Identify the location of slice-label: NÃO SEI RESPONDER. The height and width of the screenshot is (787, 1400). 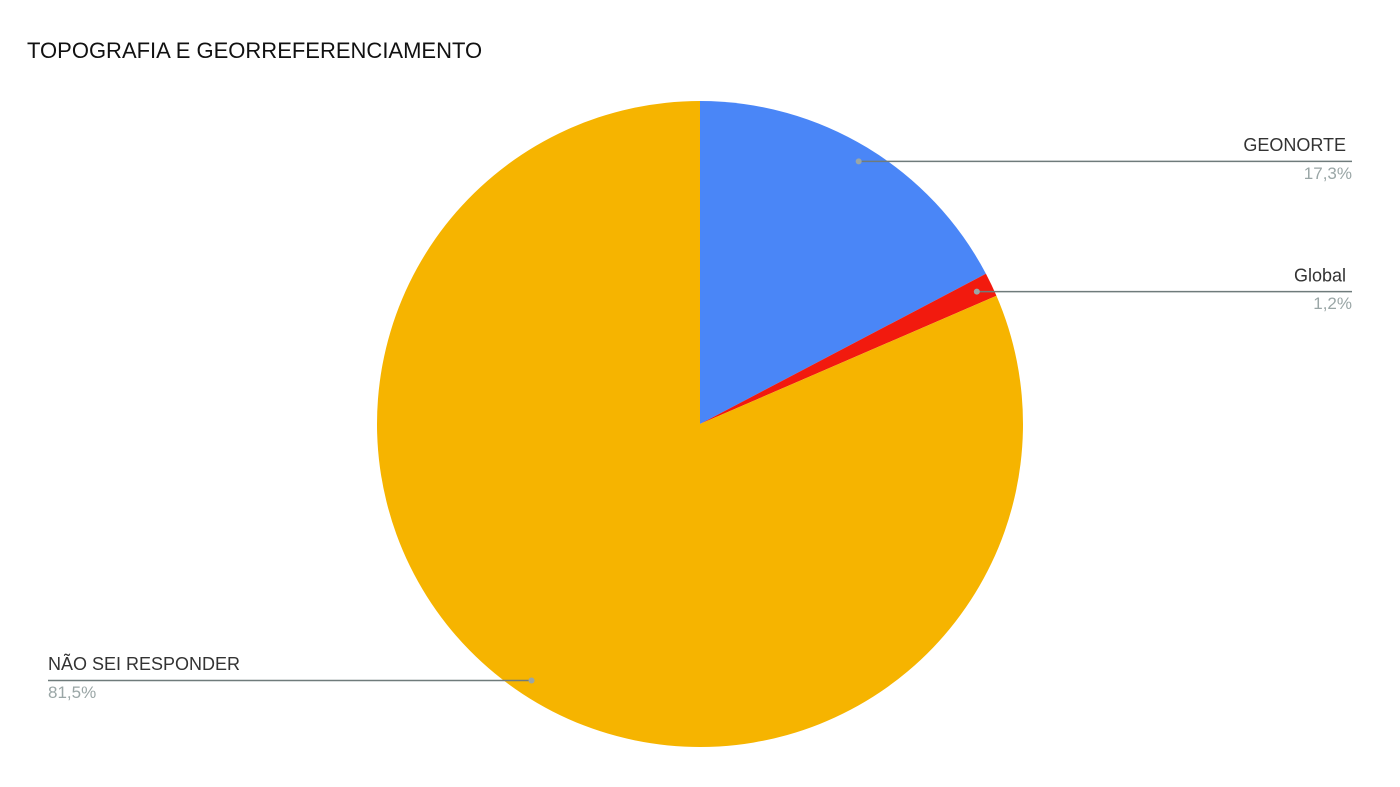
(144, 663).